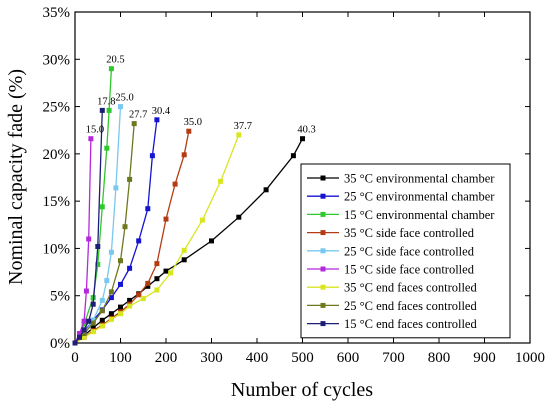 The image size is (550, 408). What do you see at coordinates (409, 270) in the screenshot?
I see `legend-label: 15 °C side face controlled` at bounding box center [409, 270].